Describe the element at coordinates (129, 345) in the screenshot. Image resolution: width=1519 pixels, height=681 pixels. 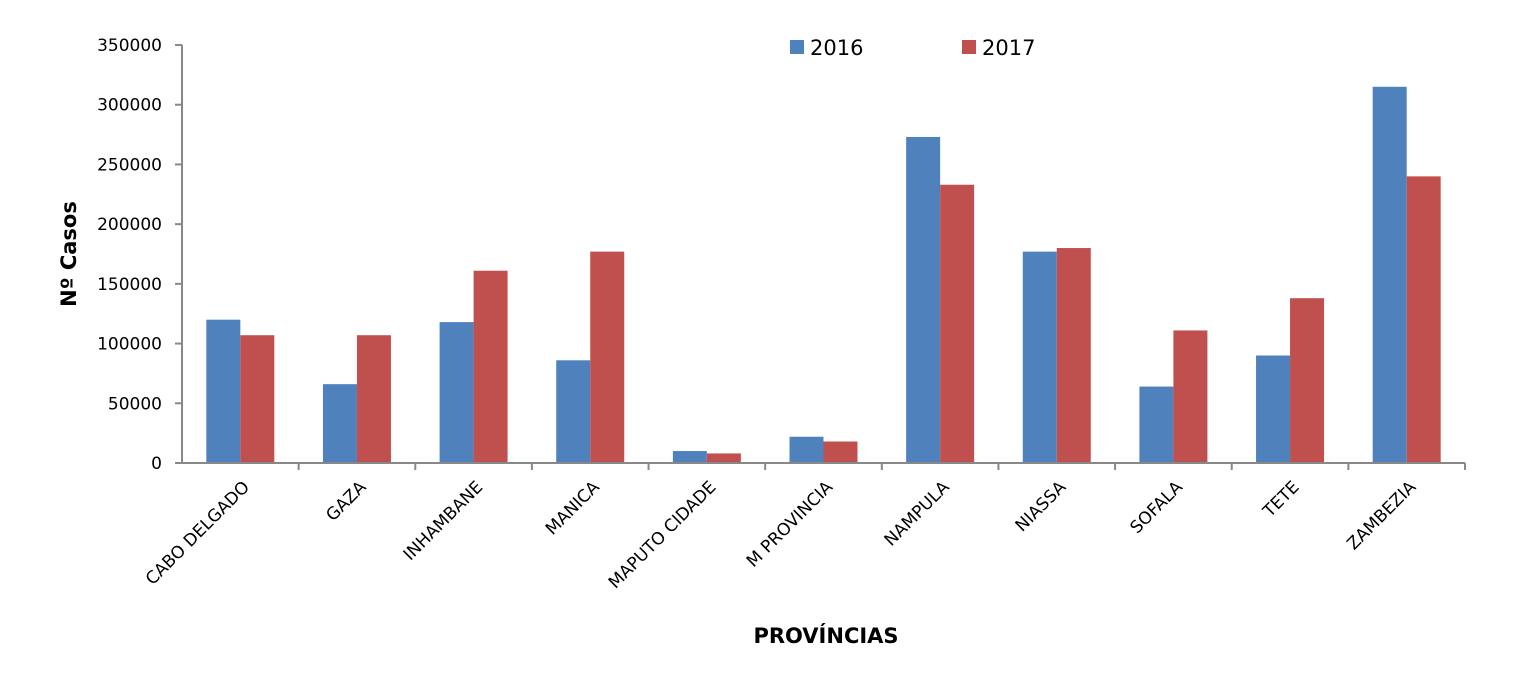
I see `y-tick-label: 100000` at that location.